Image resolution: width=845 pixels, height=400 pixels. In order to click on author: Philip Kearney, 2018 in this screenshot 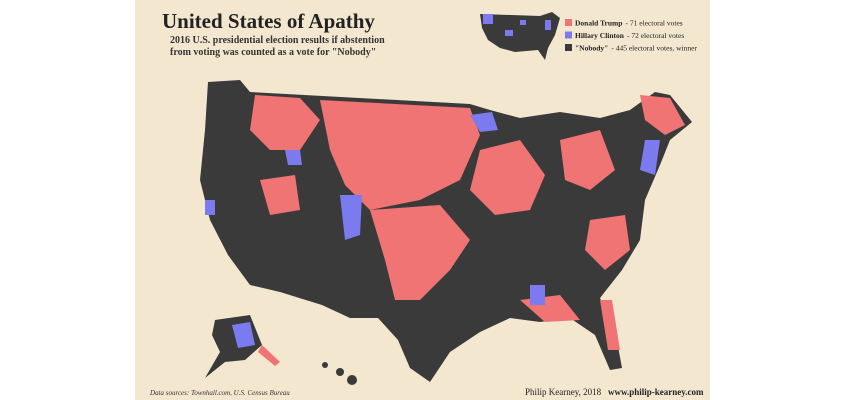, I will do `click(563, 392)`.